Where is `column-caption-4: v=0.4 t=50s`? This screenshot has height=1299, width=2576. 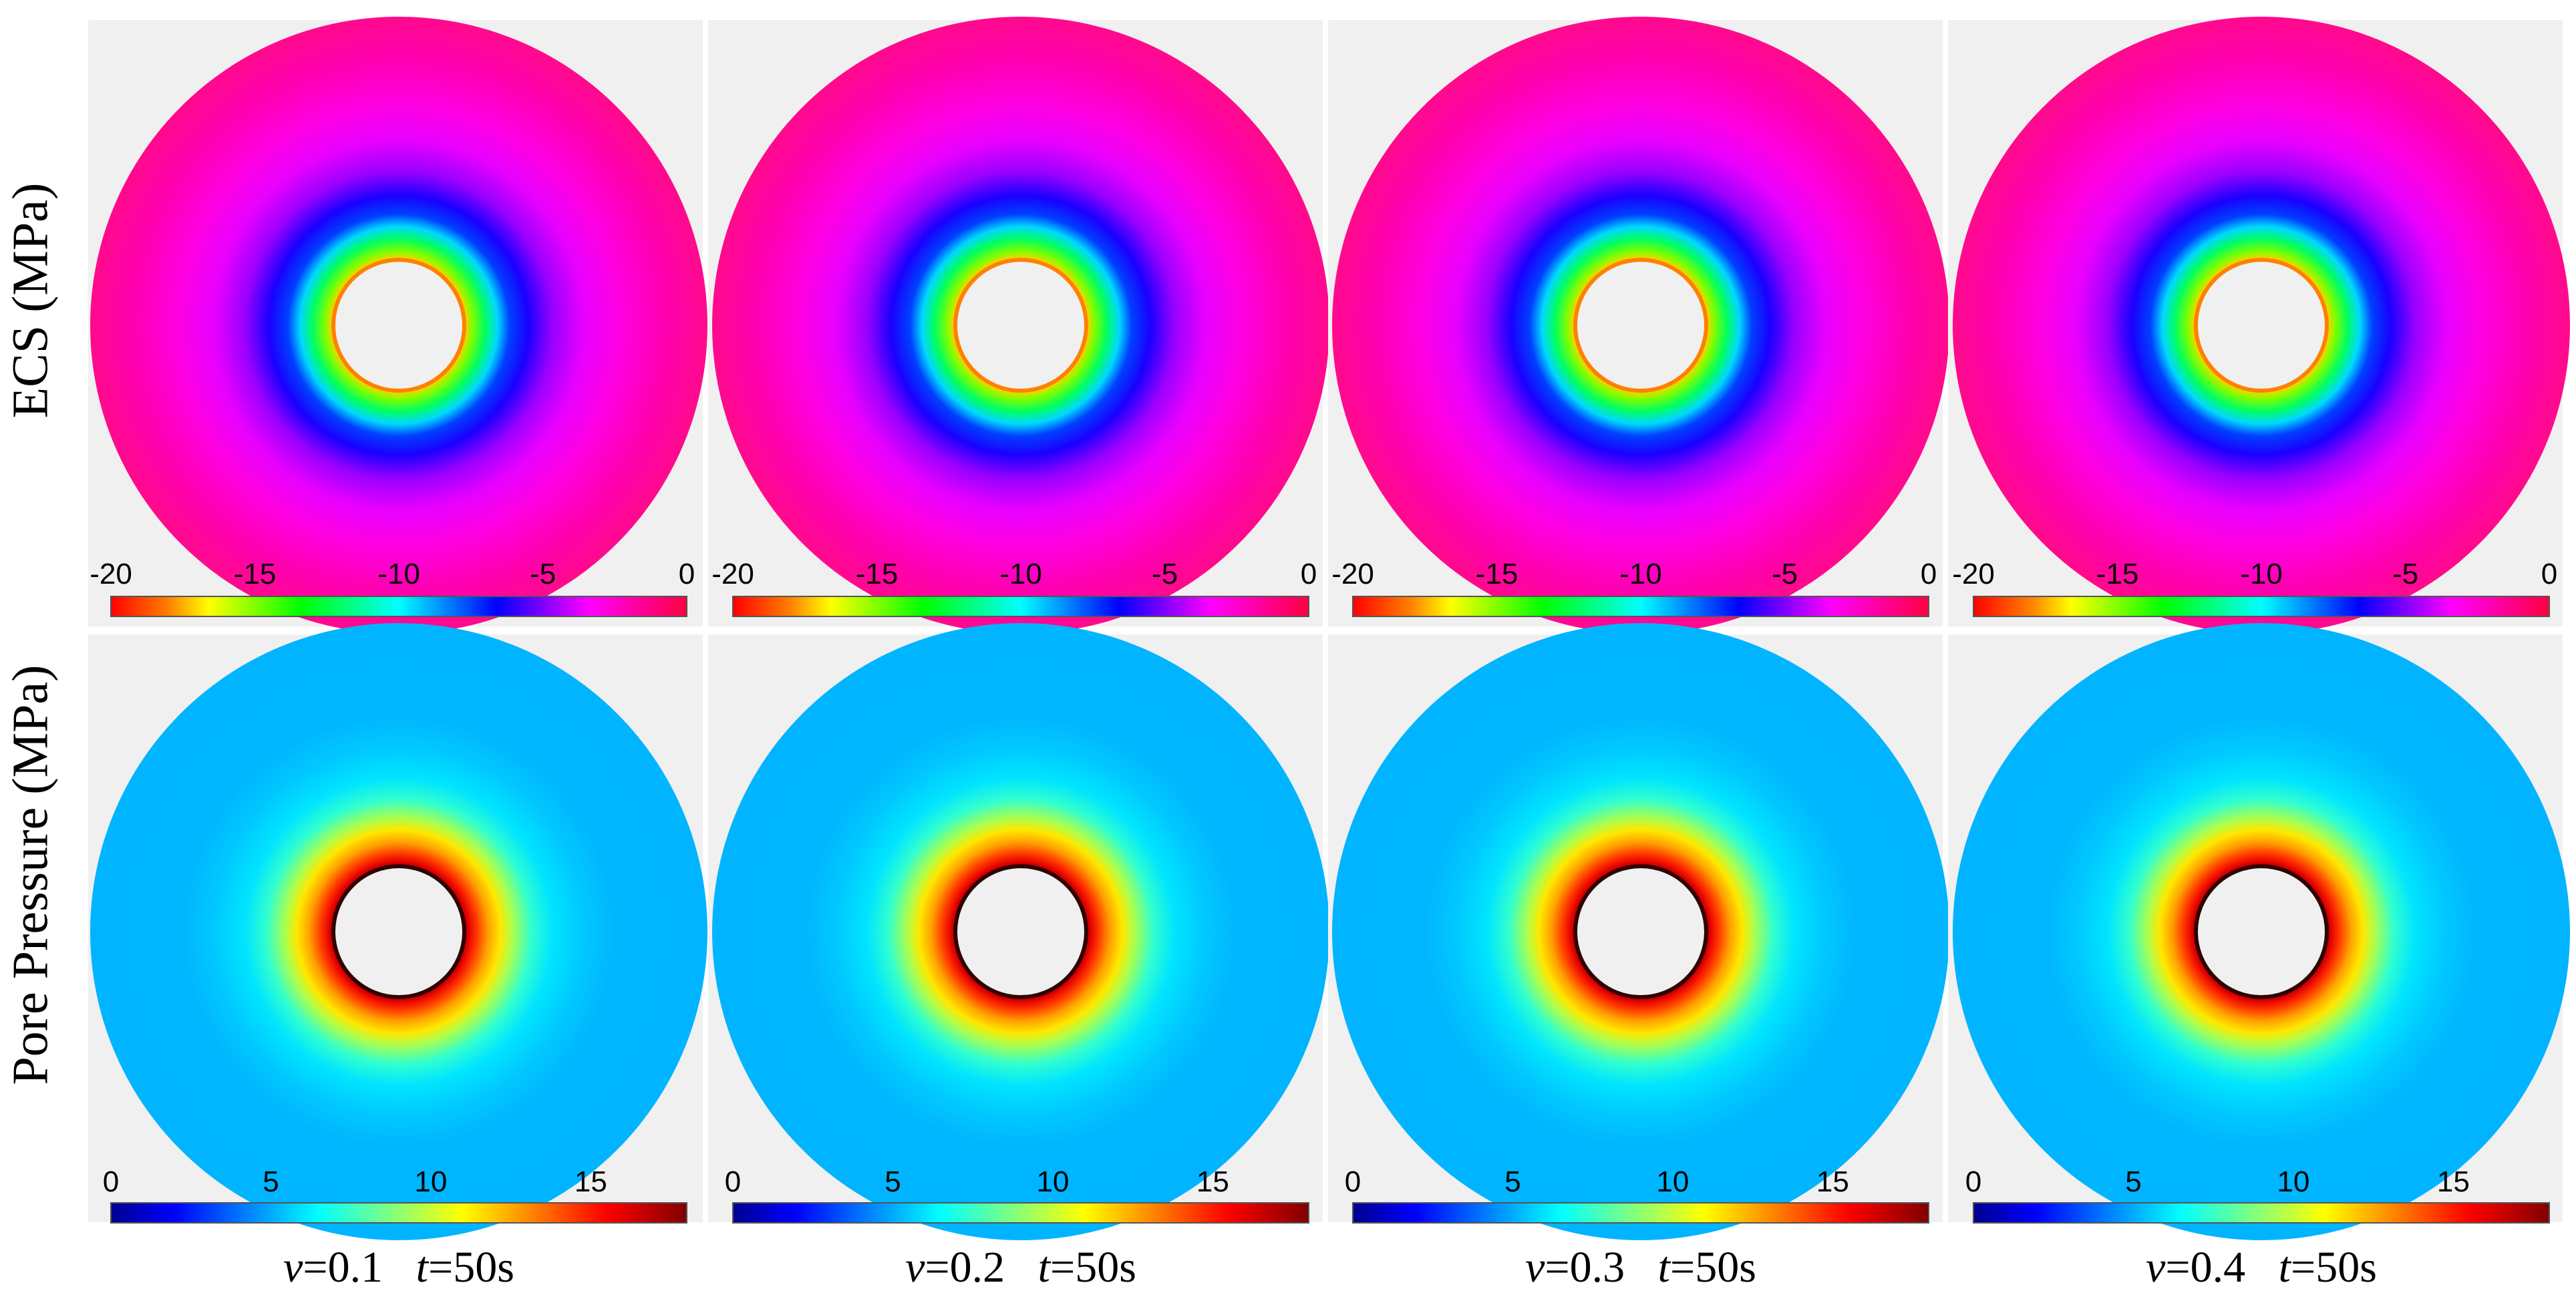
column-caption-4: v=0.4 t=50s is located at coordinates (2261, 1268).